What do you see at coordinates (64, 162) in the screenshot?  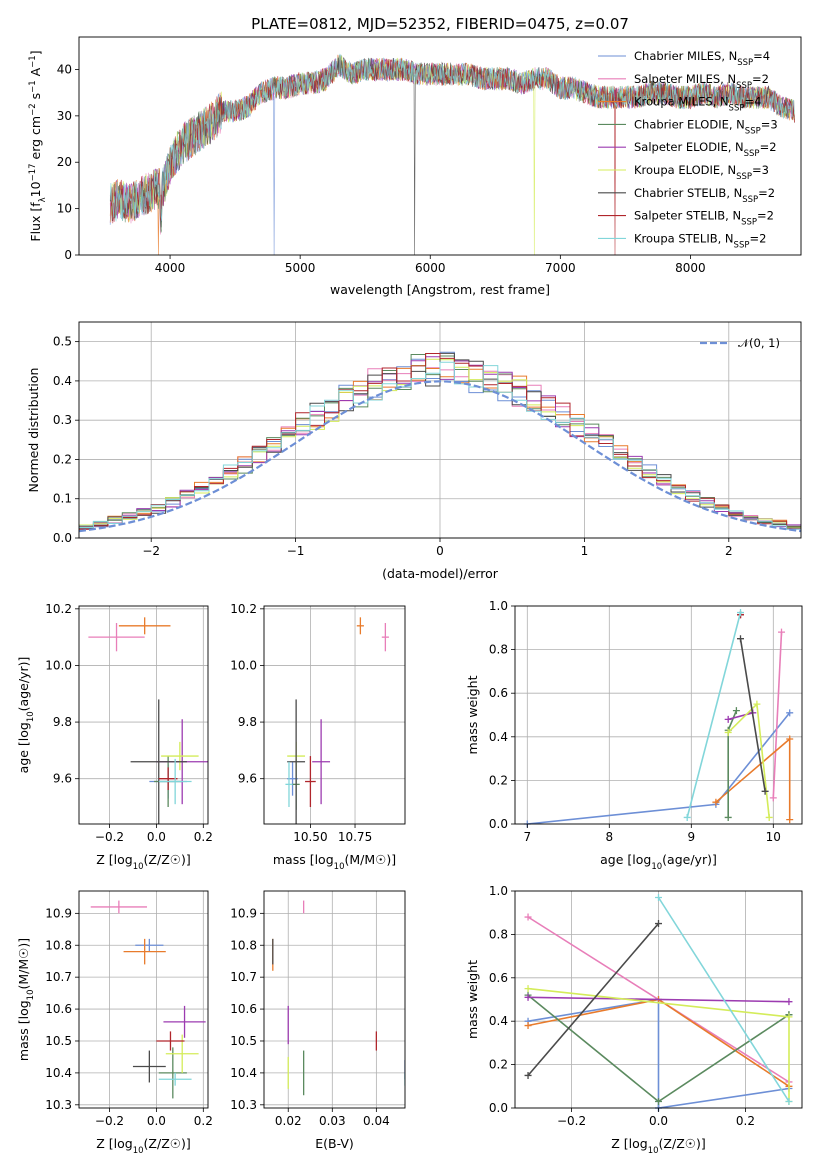 I see `y-tick-label: 20` at bounding box center [64, 162].